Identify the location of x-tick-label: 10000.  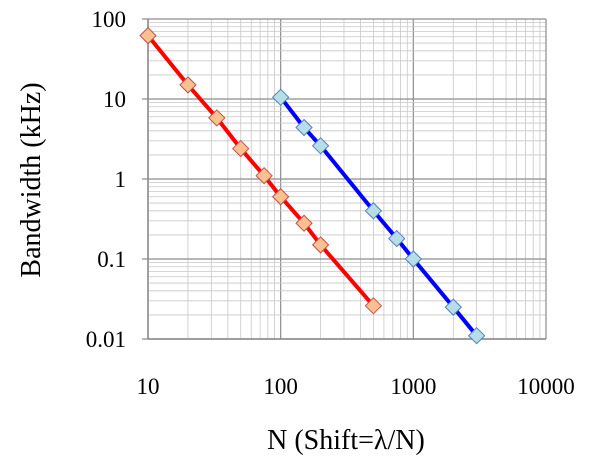
(546, 386).